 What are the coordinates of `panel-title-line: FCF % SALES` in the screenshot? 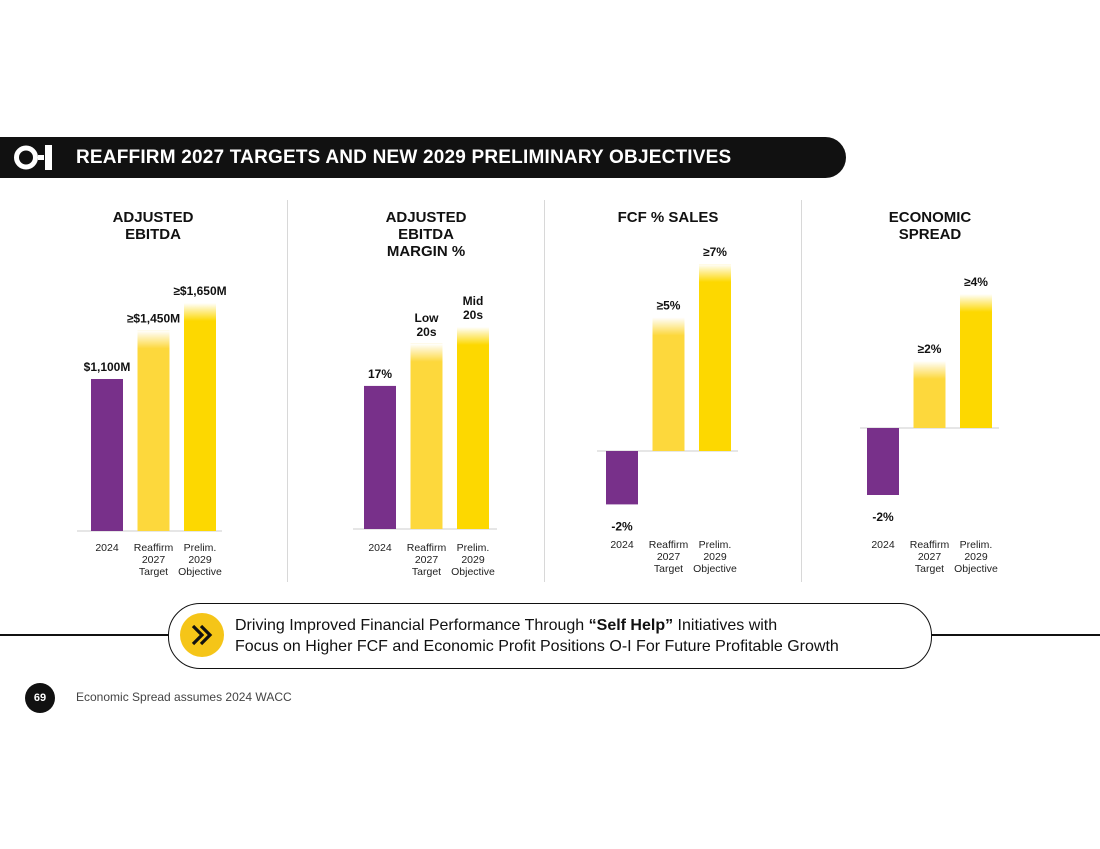 It's located at (668, 217).